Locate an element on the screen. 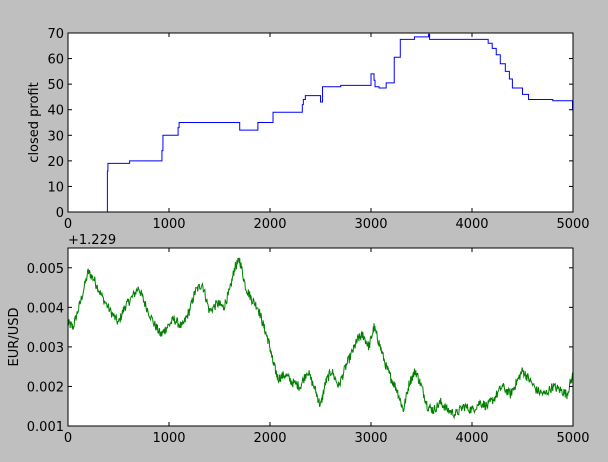  closed-profit-ytick-label: 60 is located at coordinates (55, 60).